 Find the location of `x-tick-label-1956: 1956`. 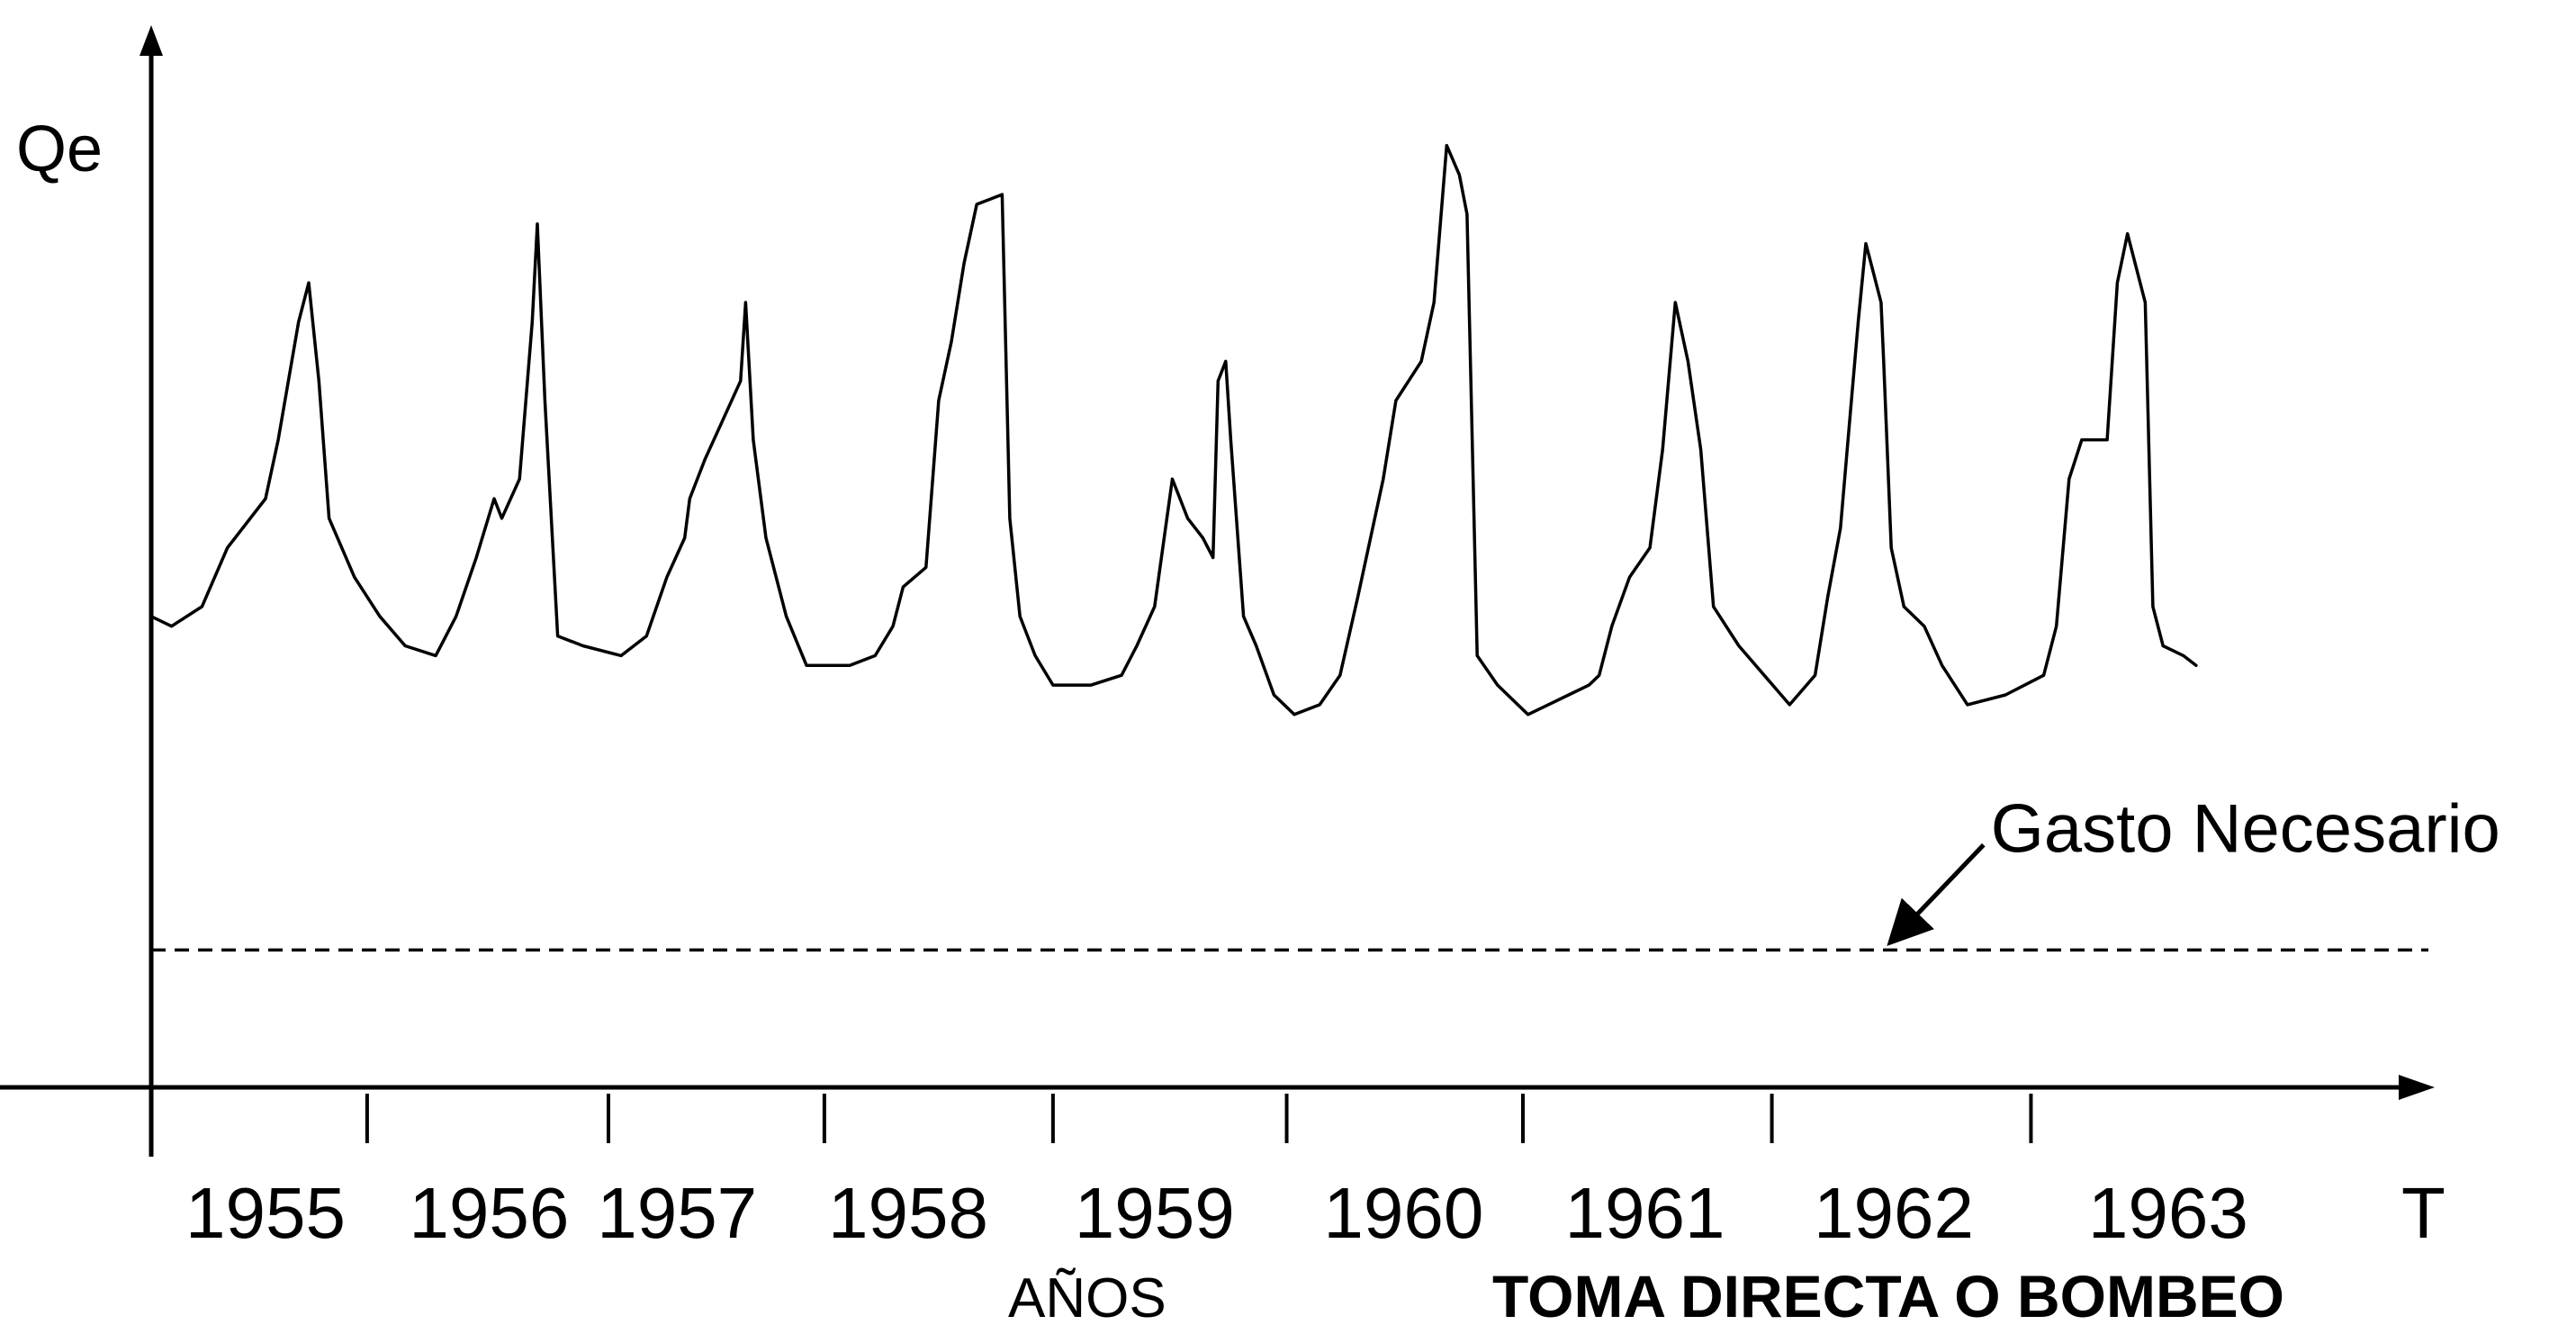

x-tick-label-1956: 1956 is located at coordinates (489, 1213).